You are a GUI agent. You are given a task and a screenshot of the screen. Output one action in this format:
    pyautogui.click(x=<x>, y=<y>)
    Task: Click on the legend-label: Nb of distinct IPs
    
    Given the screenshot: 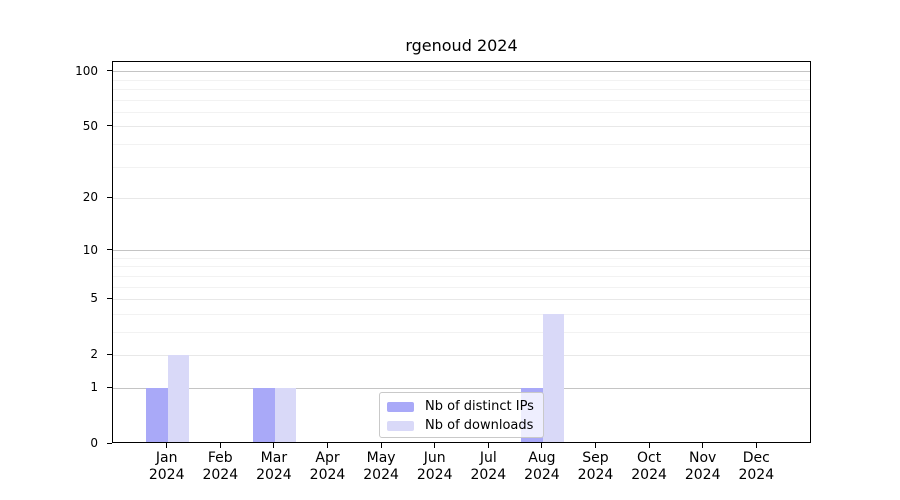 What is the action you would take?
    pyautogui.click(x=479, y=406)
    